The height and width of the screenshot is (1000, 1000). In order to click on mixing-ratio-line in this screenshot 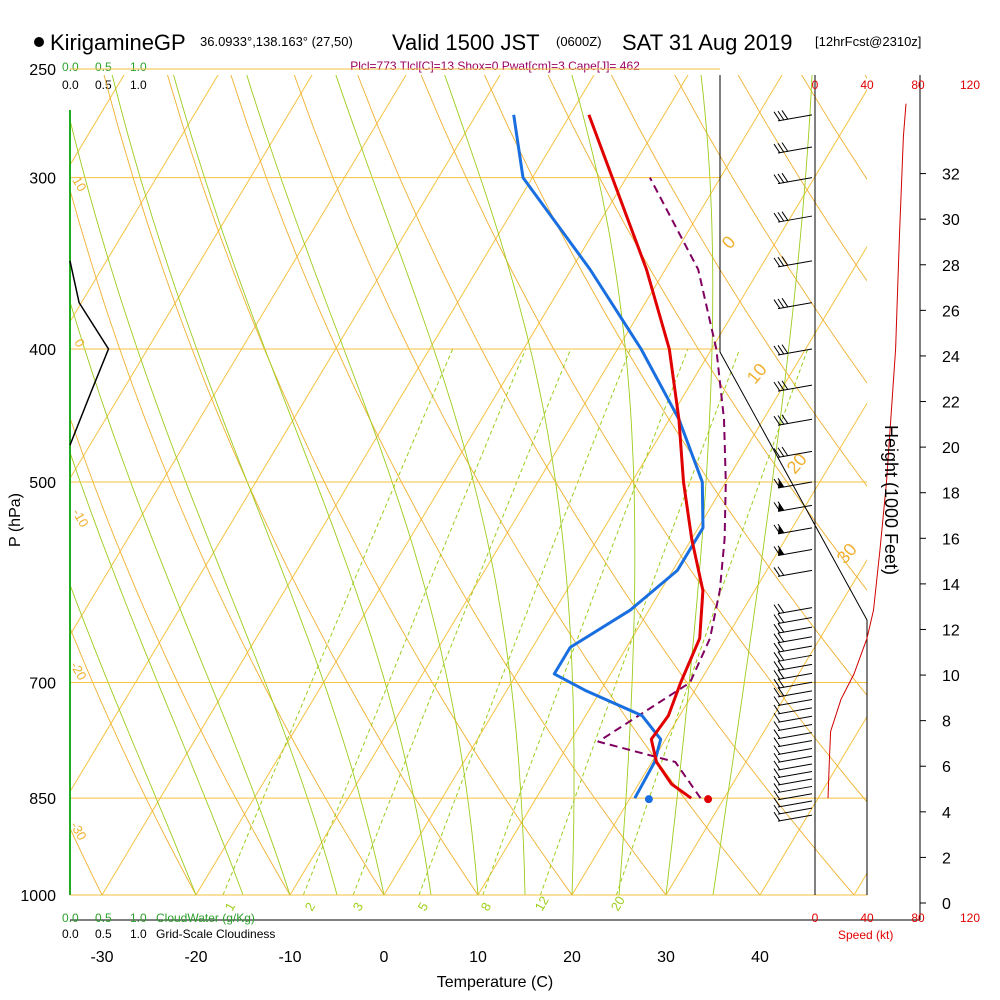, I will do `click(338, 621)`.